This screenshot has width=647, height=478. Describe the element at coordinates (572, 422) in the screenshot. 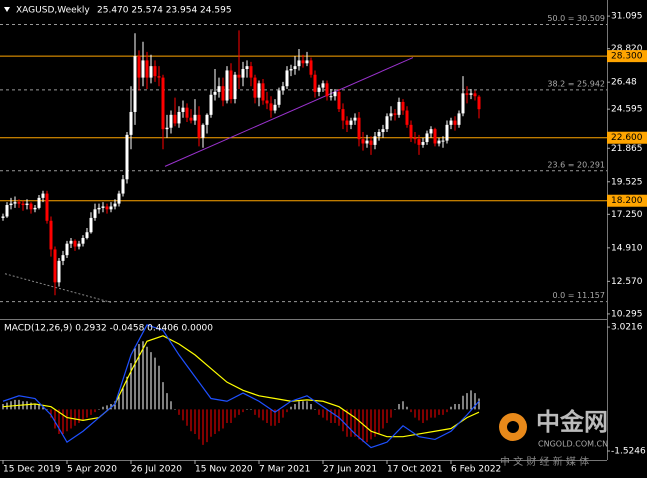

I see `brand: 中金网` at that location.